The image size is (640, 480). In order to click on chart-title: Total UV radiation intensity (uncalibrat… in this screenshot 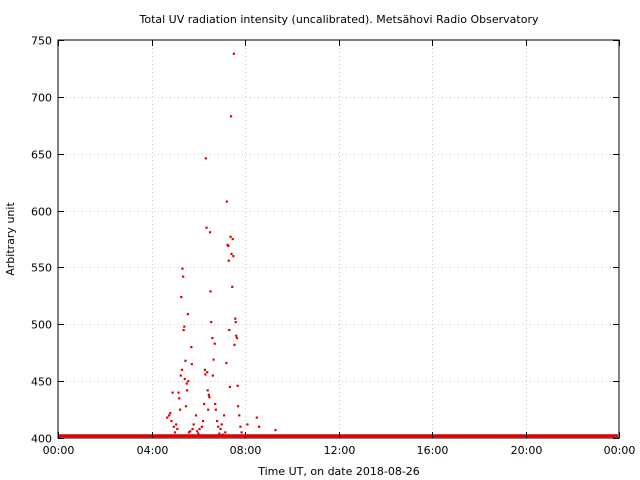, I will do `click(339, 19)`.